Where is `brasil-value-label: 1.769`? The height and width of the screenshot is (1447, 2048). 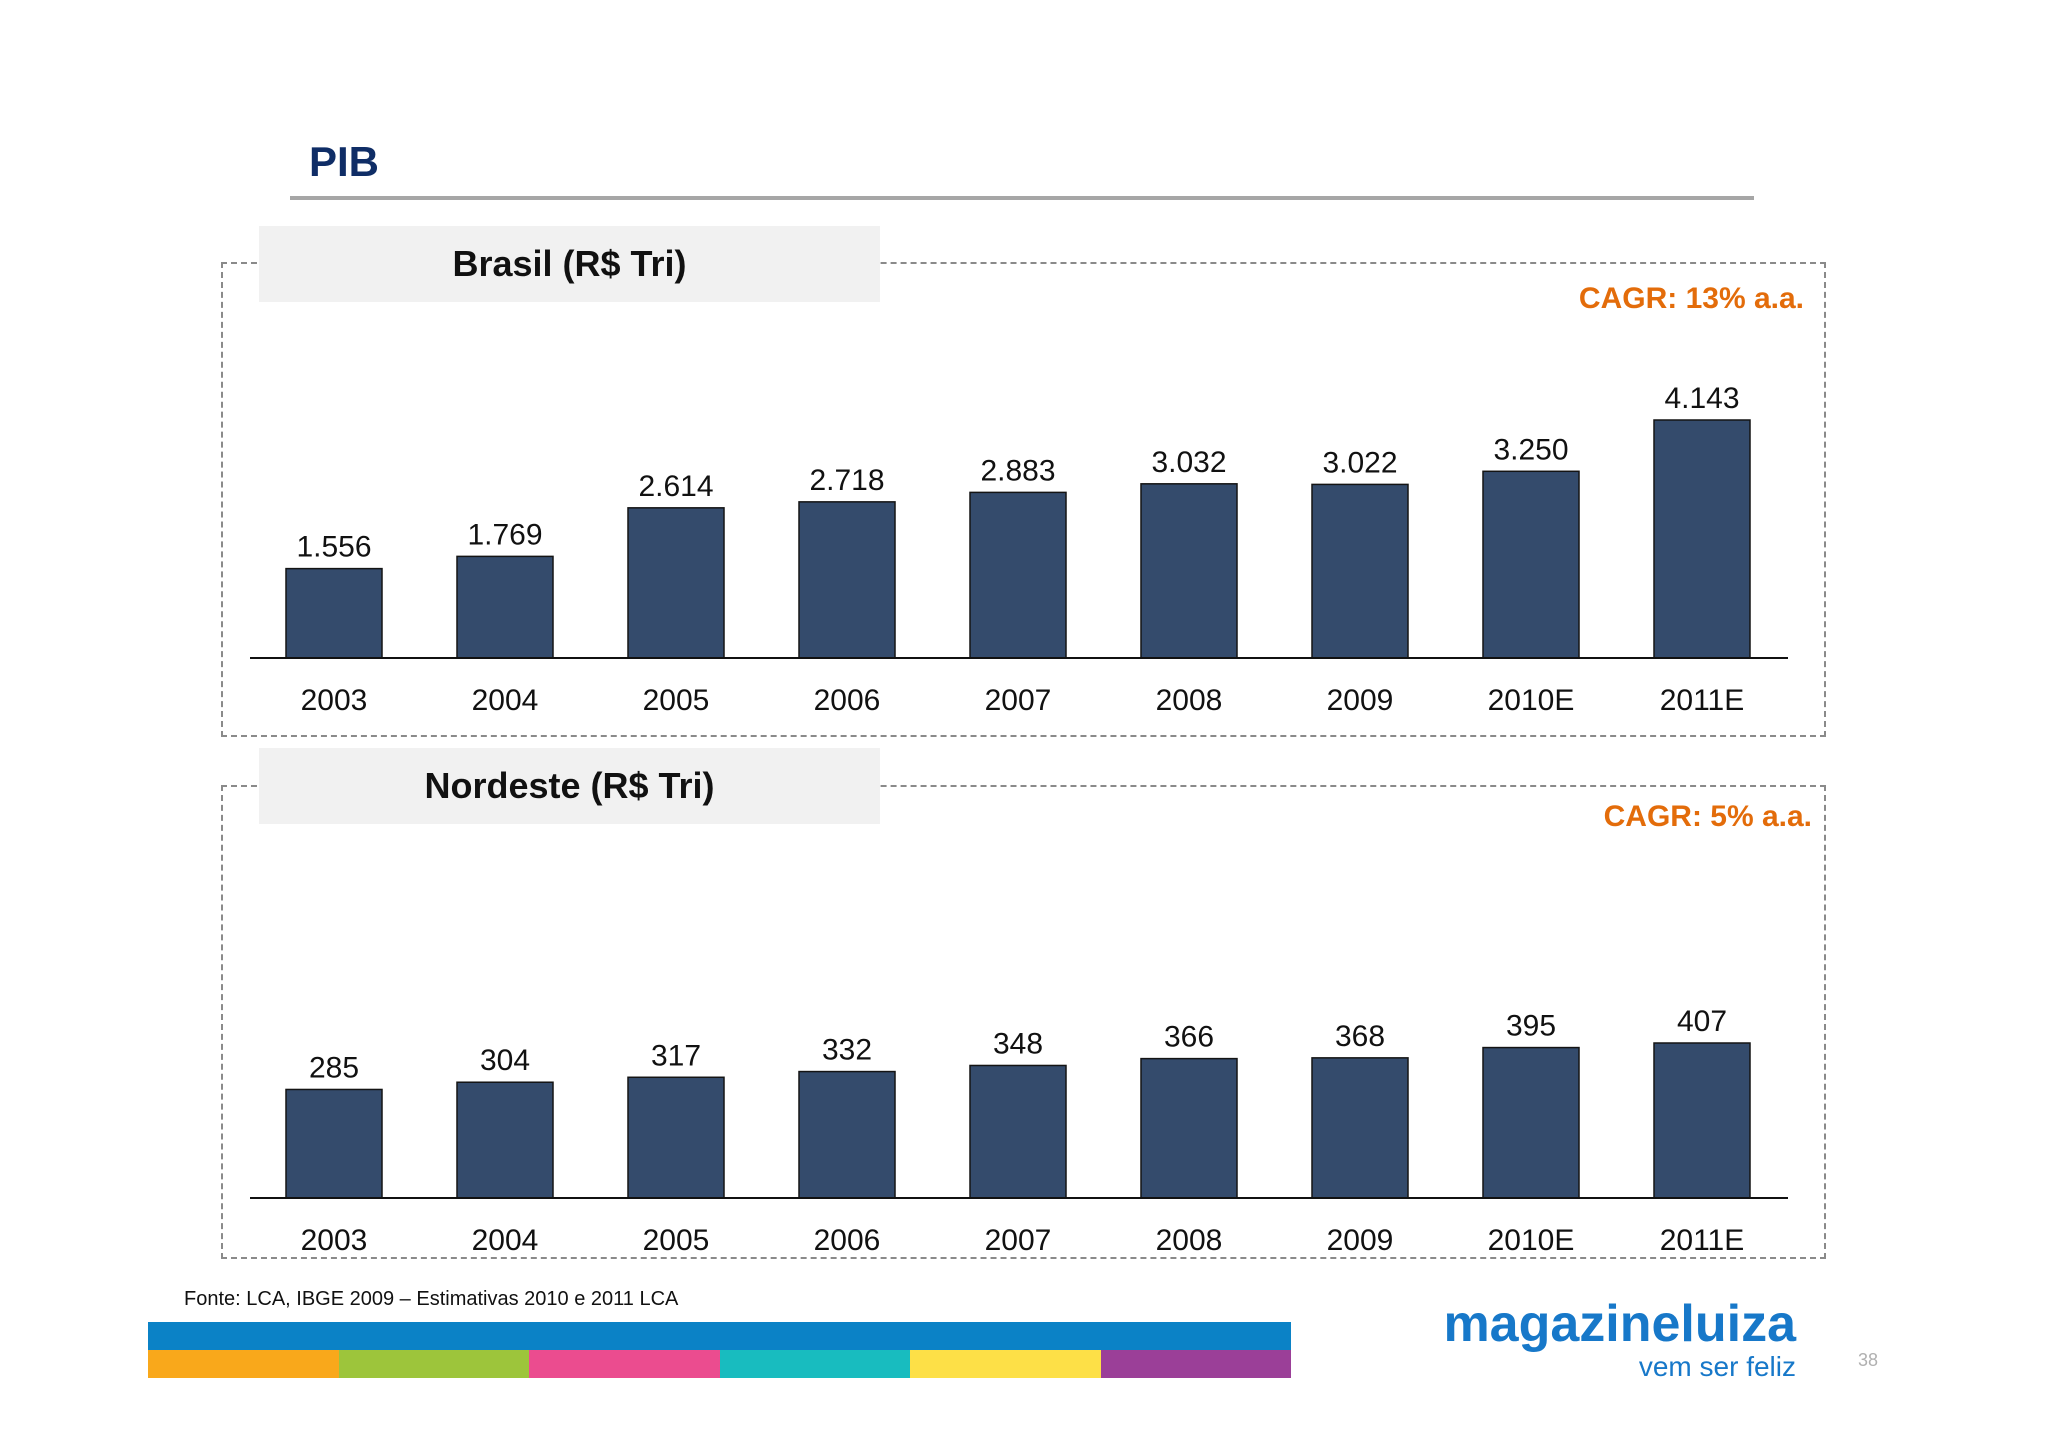 brasil-value-label: 1.769 is located at coordinates (504, 534).